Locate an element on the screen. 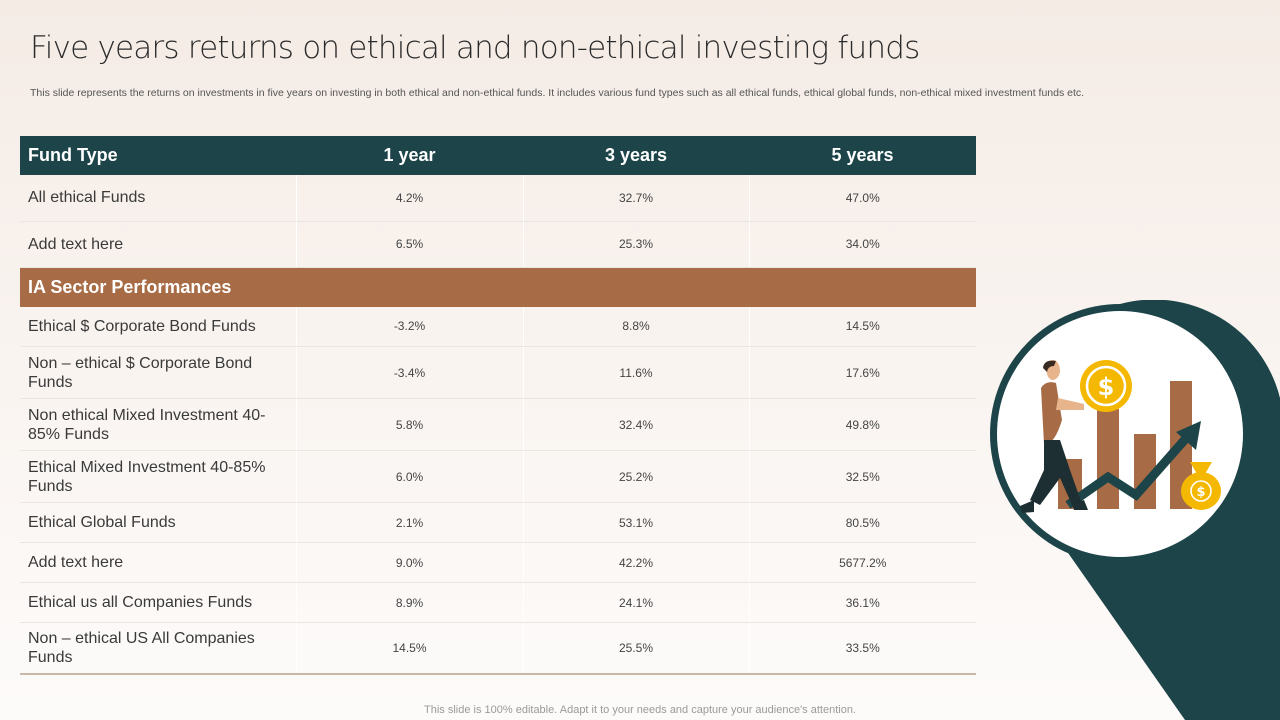 Image resolution: width=1280 pixels, height=720 pixels. return-1-year: 14.5% is located at coordinates (409, 648).